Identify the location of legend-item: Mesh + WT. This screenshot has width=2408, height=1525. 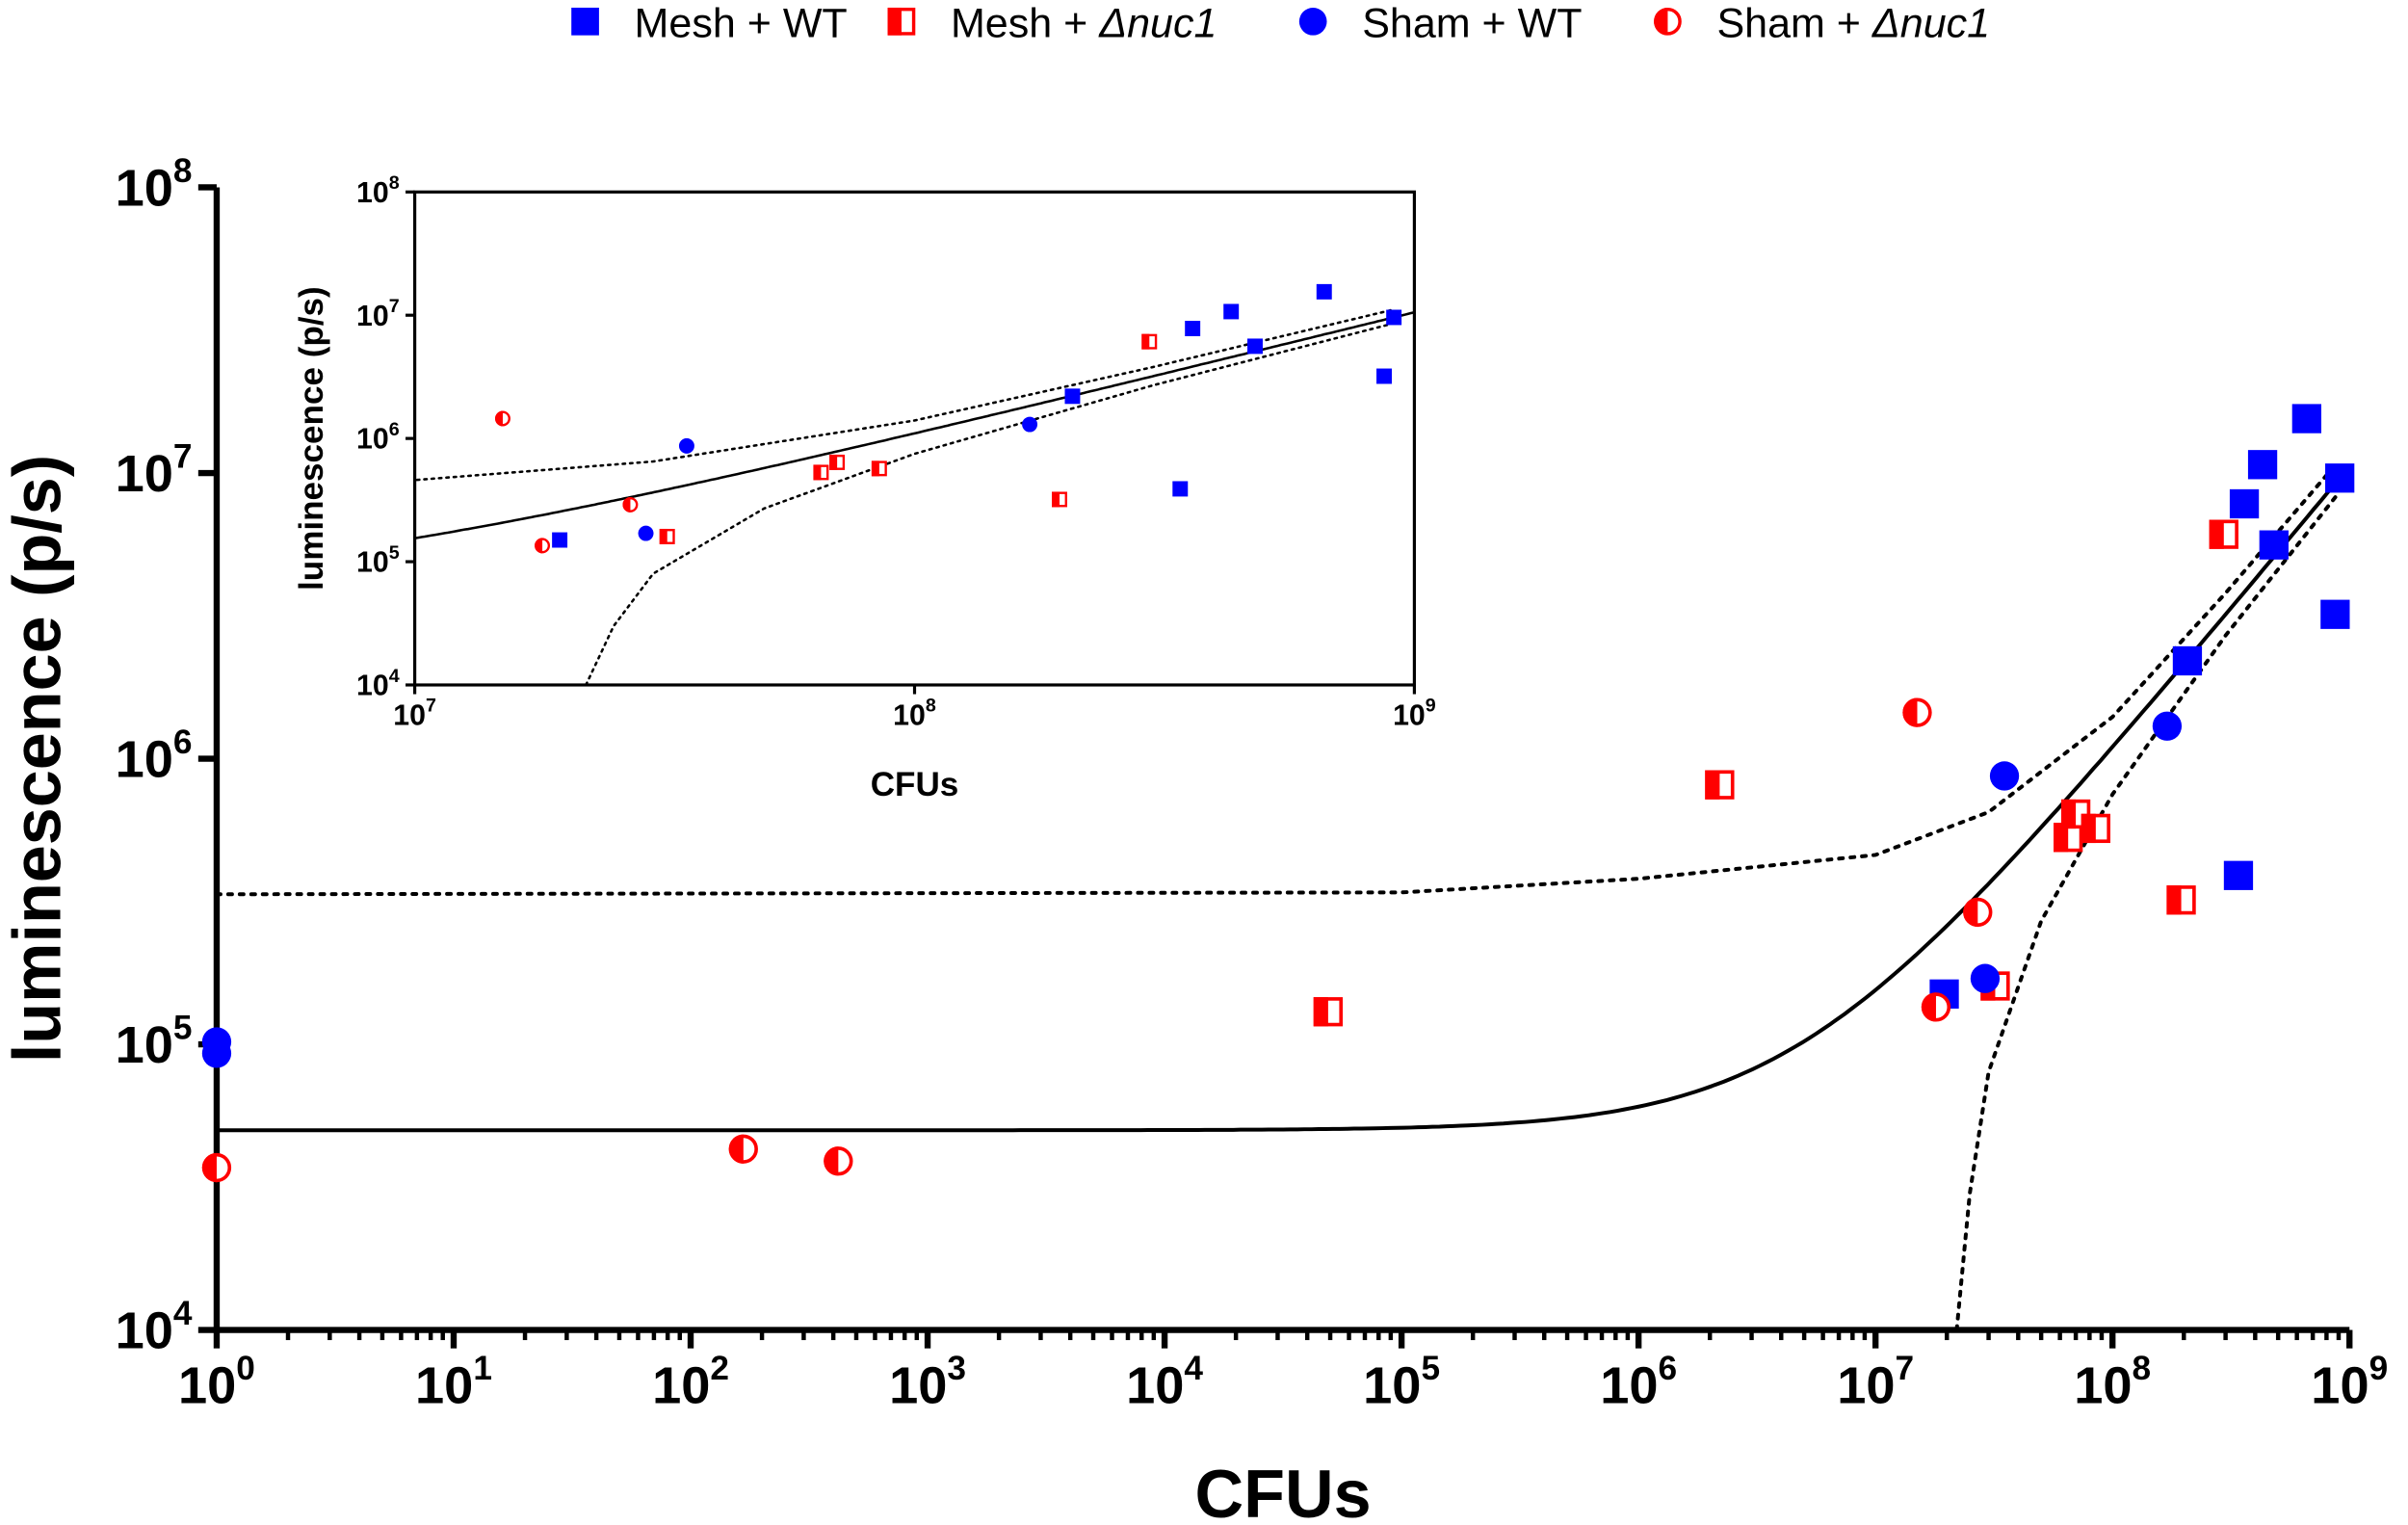
(709, 23).